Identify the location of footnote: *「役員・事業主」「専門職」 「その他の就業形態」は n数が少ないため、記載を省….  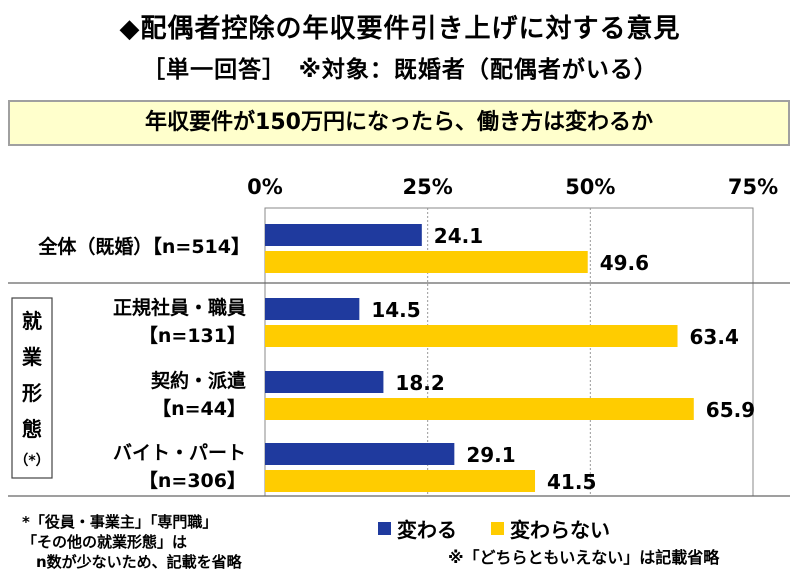
(132, 542).